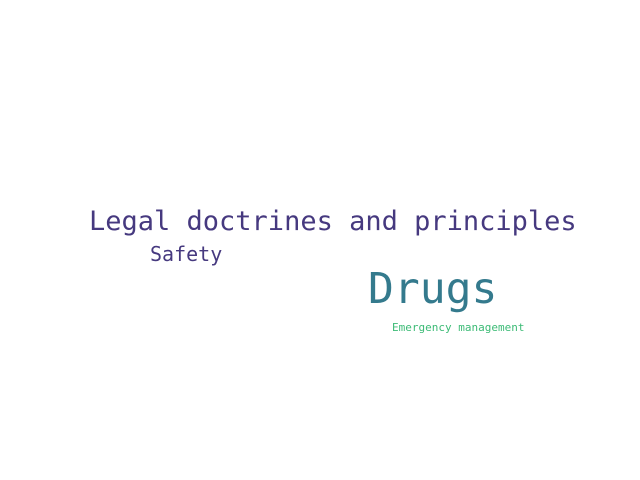 Image resolution: width=640 pixels, height=480 pixels. I want to click on word-safety: Safety, so click(186, 254).